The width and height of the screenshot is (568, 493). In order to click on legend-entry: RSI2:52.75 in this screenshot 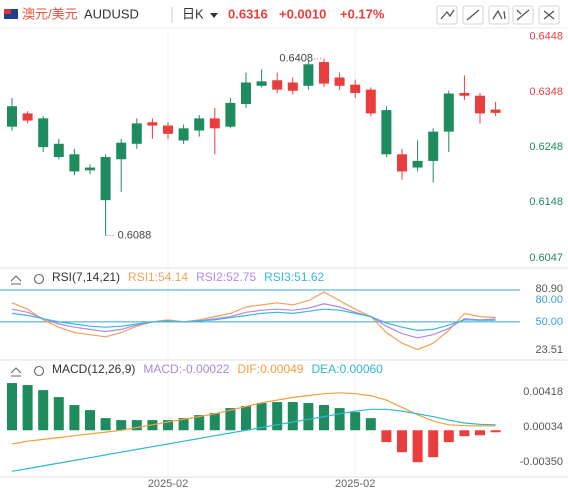, I will do `click(226, 277)`.